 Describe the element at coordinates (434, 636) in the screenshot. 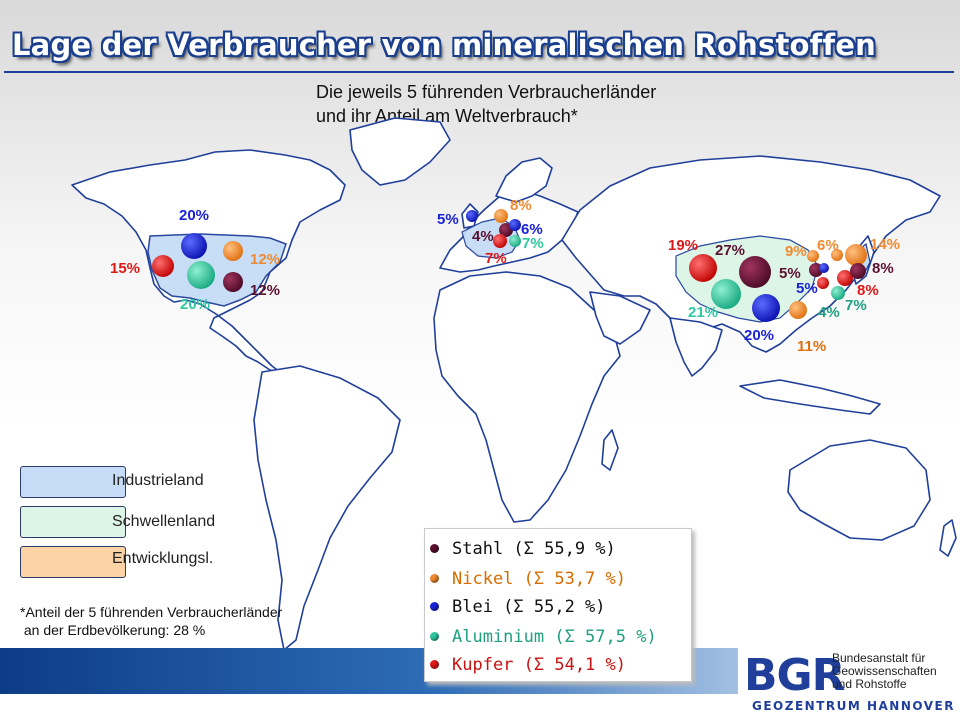

I see `aluminium-dot-icon` at that location.